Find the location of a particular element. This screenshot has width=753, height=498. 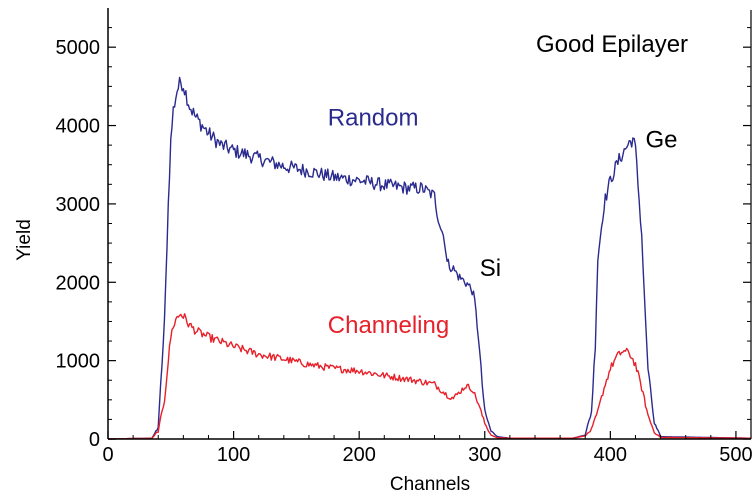

annotation-ge: Ge is located at coordinates (662, 139).